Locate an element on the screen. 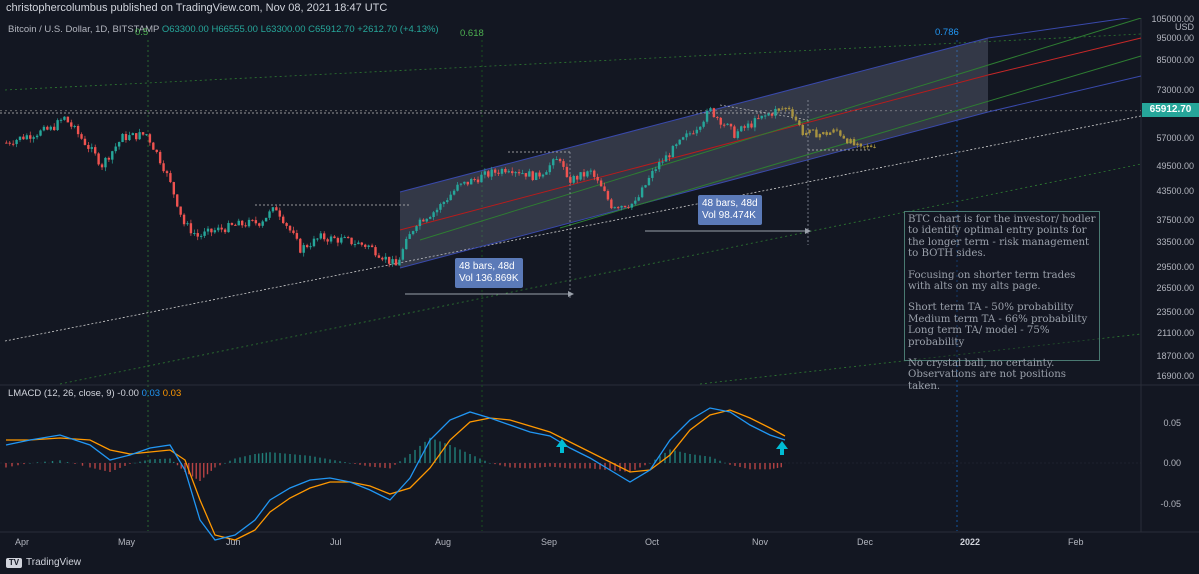 The width and height of the screenshot is (1199, 574). macd-name: LMACD (12, 26, close, 9) is located at coordinates (61, 393).